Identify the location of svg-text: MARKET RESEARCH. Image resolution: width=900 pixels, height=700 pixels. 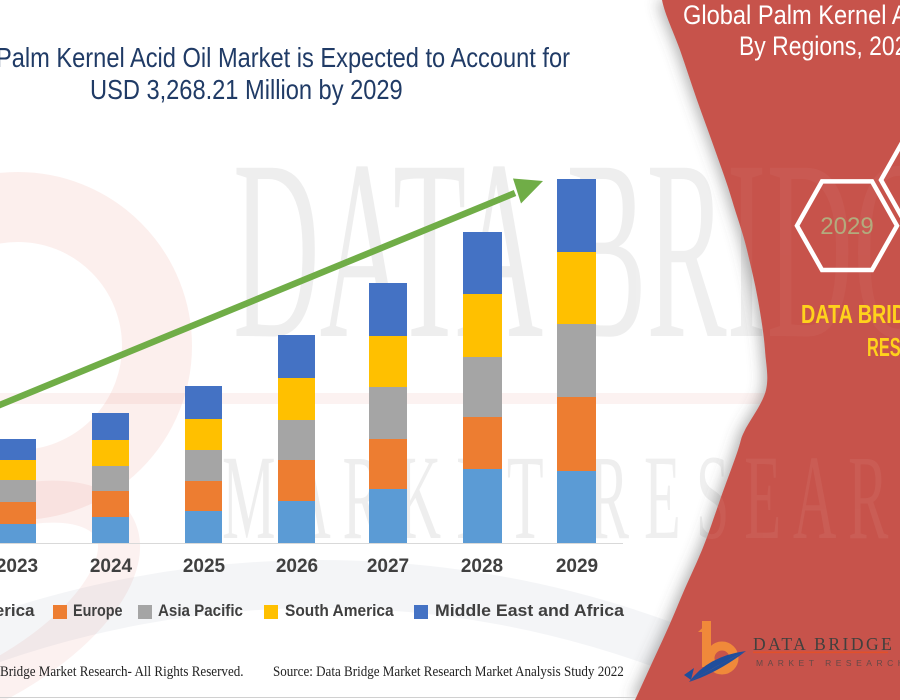
(828, 663).